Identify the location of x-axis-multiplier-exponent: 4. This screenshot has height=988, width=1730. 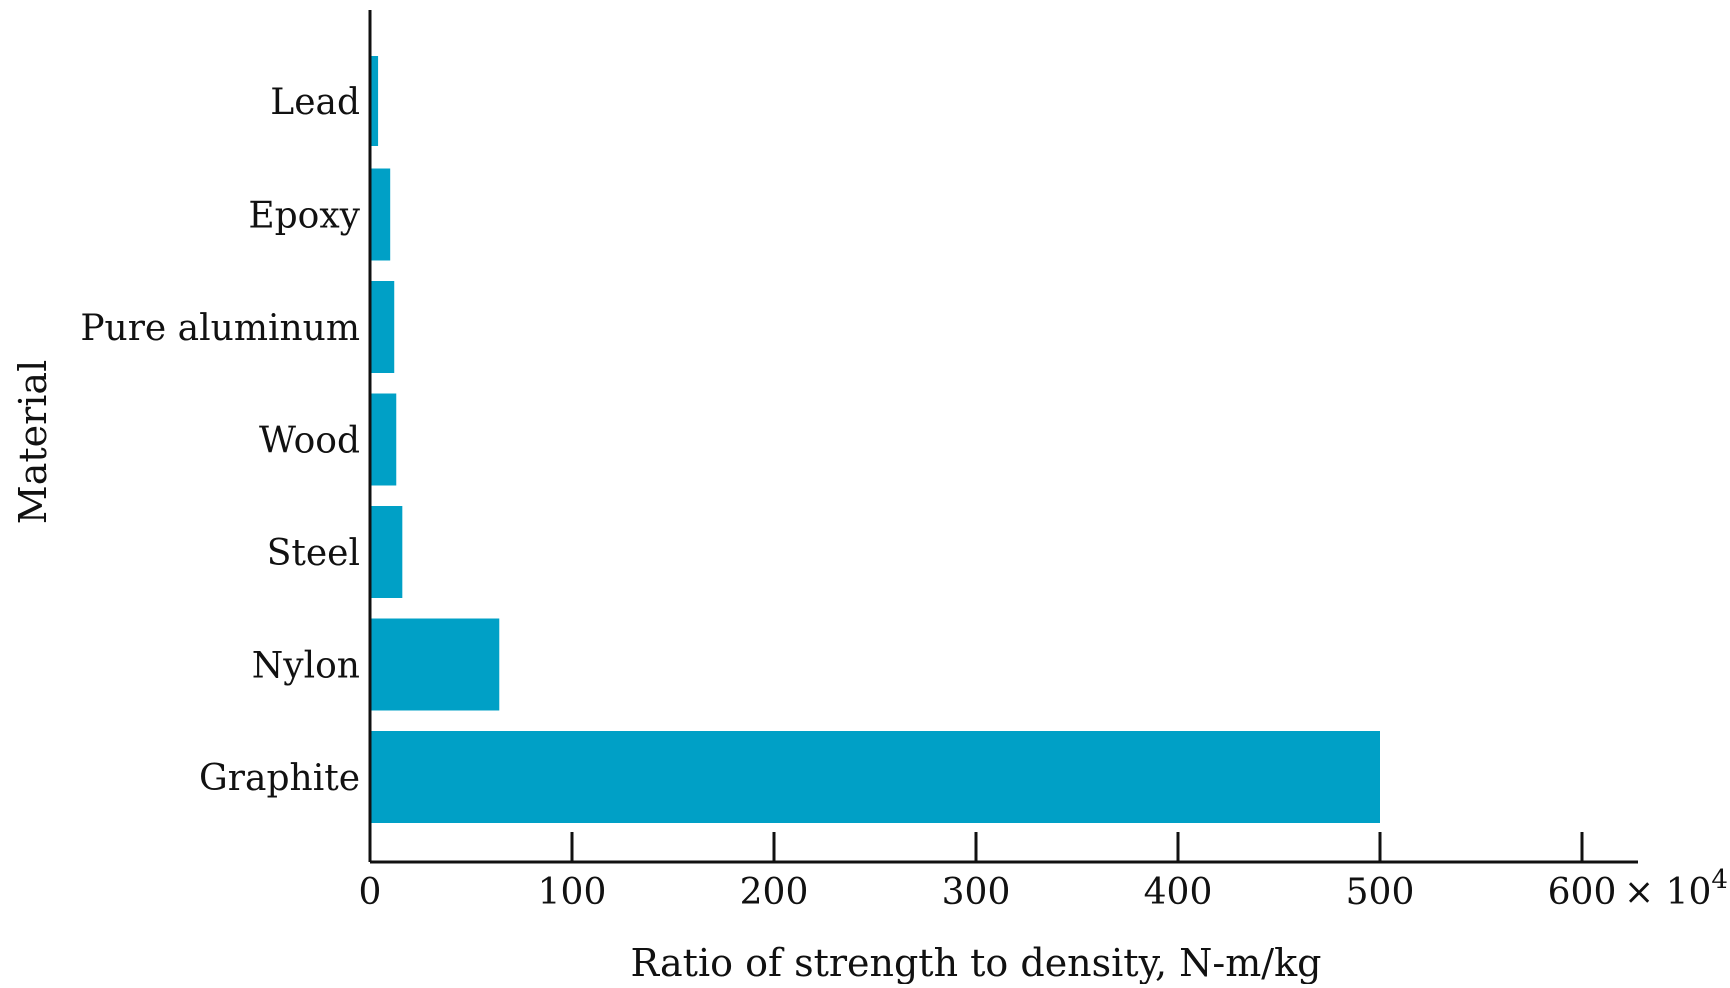
(1719, 880).